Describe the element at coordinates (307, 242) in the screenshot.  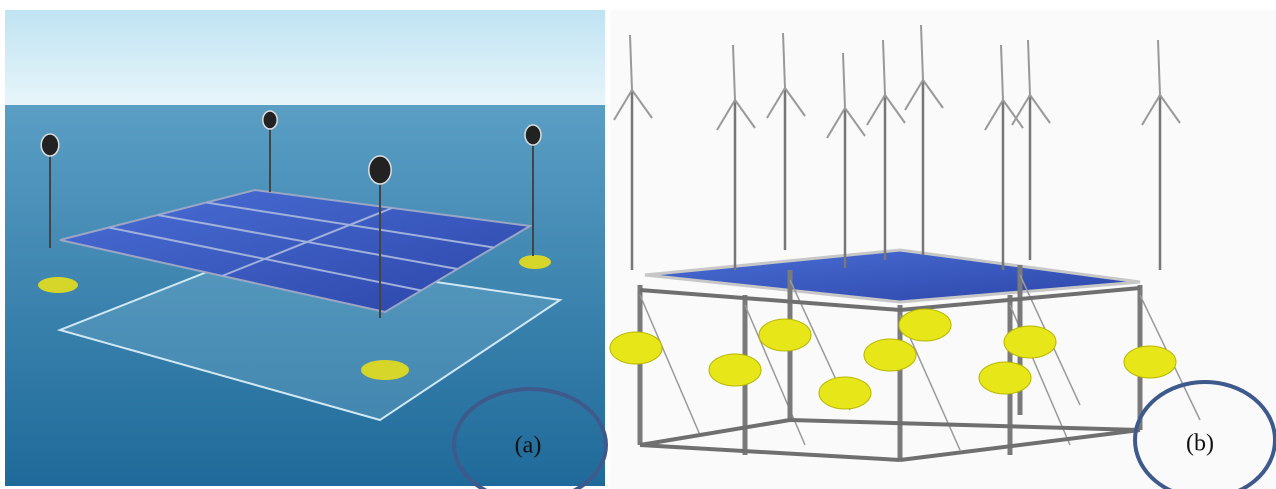
I see `panel-seam` at that location.